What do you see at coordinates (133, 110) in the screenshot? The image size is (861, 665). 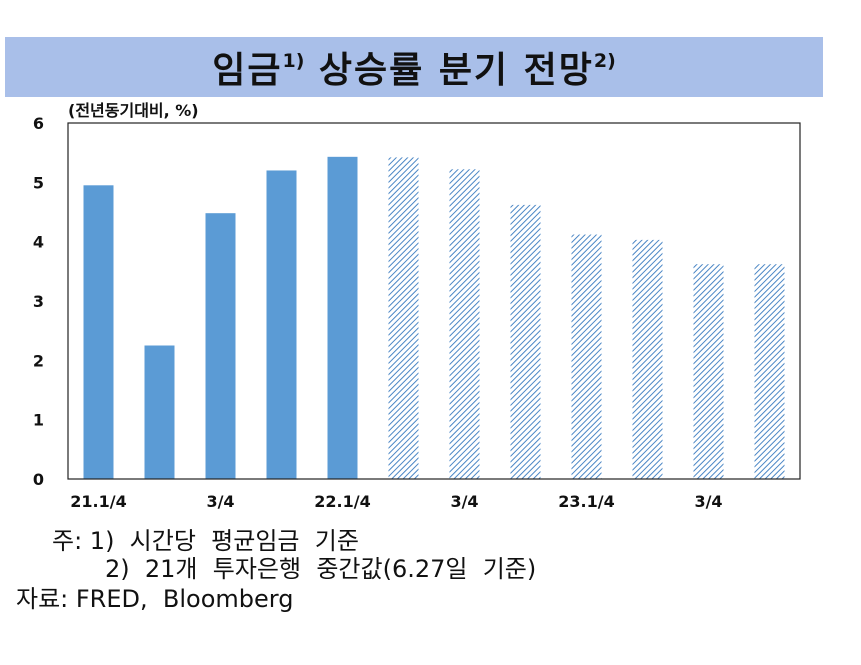 I see `unit-label: (전년동기대비, %)` at bounding box center [133, 110].